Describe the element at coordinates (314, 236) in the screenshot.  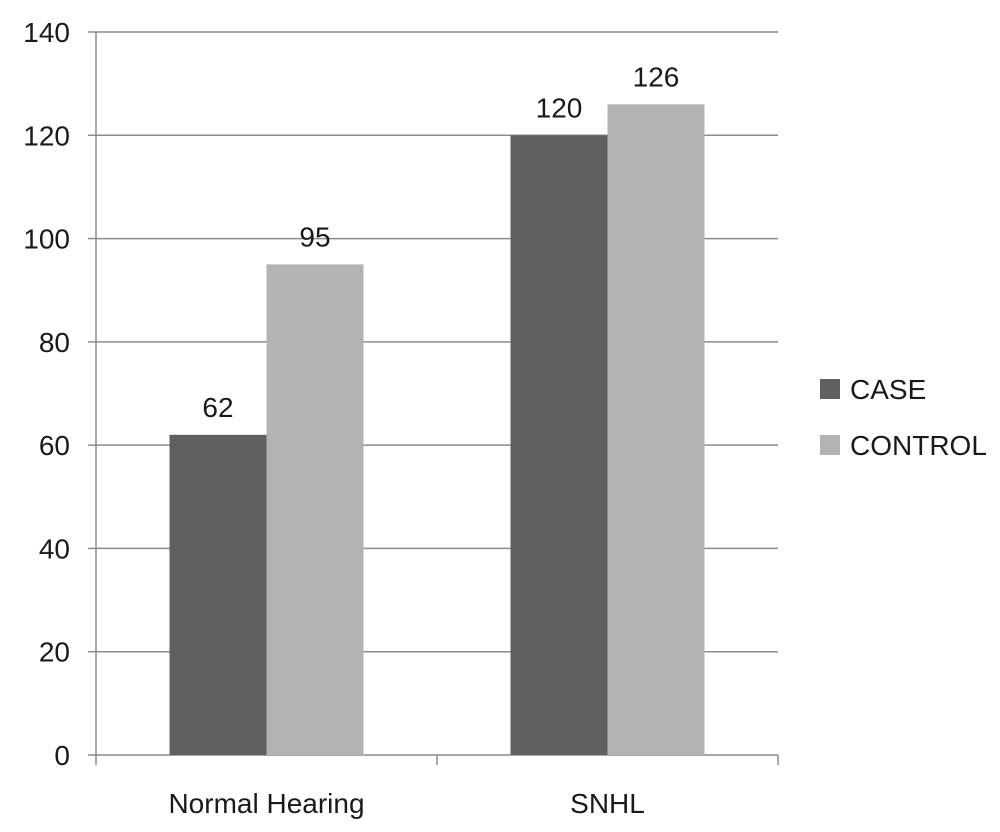
I see `data-label-normal-hearing-control: 95` at that location.